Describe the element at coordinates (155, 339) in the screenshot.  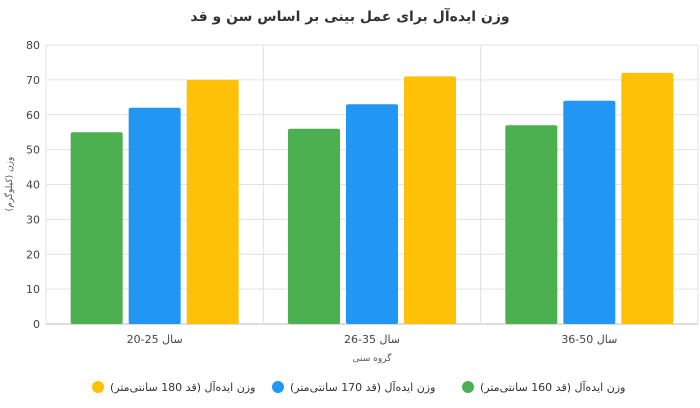
I see `x-tick-label: 20-25 سال` at that location.